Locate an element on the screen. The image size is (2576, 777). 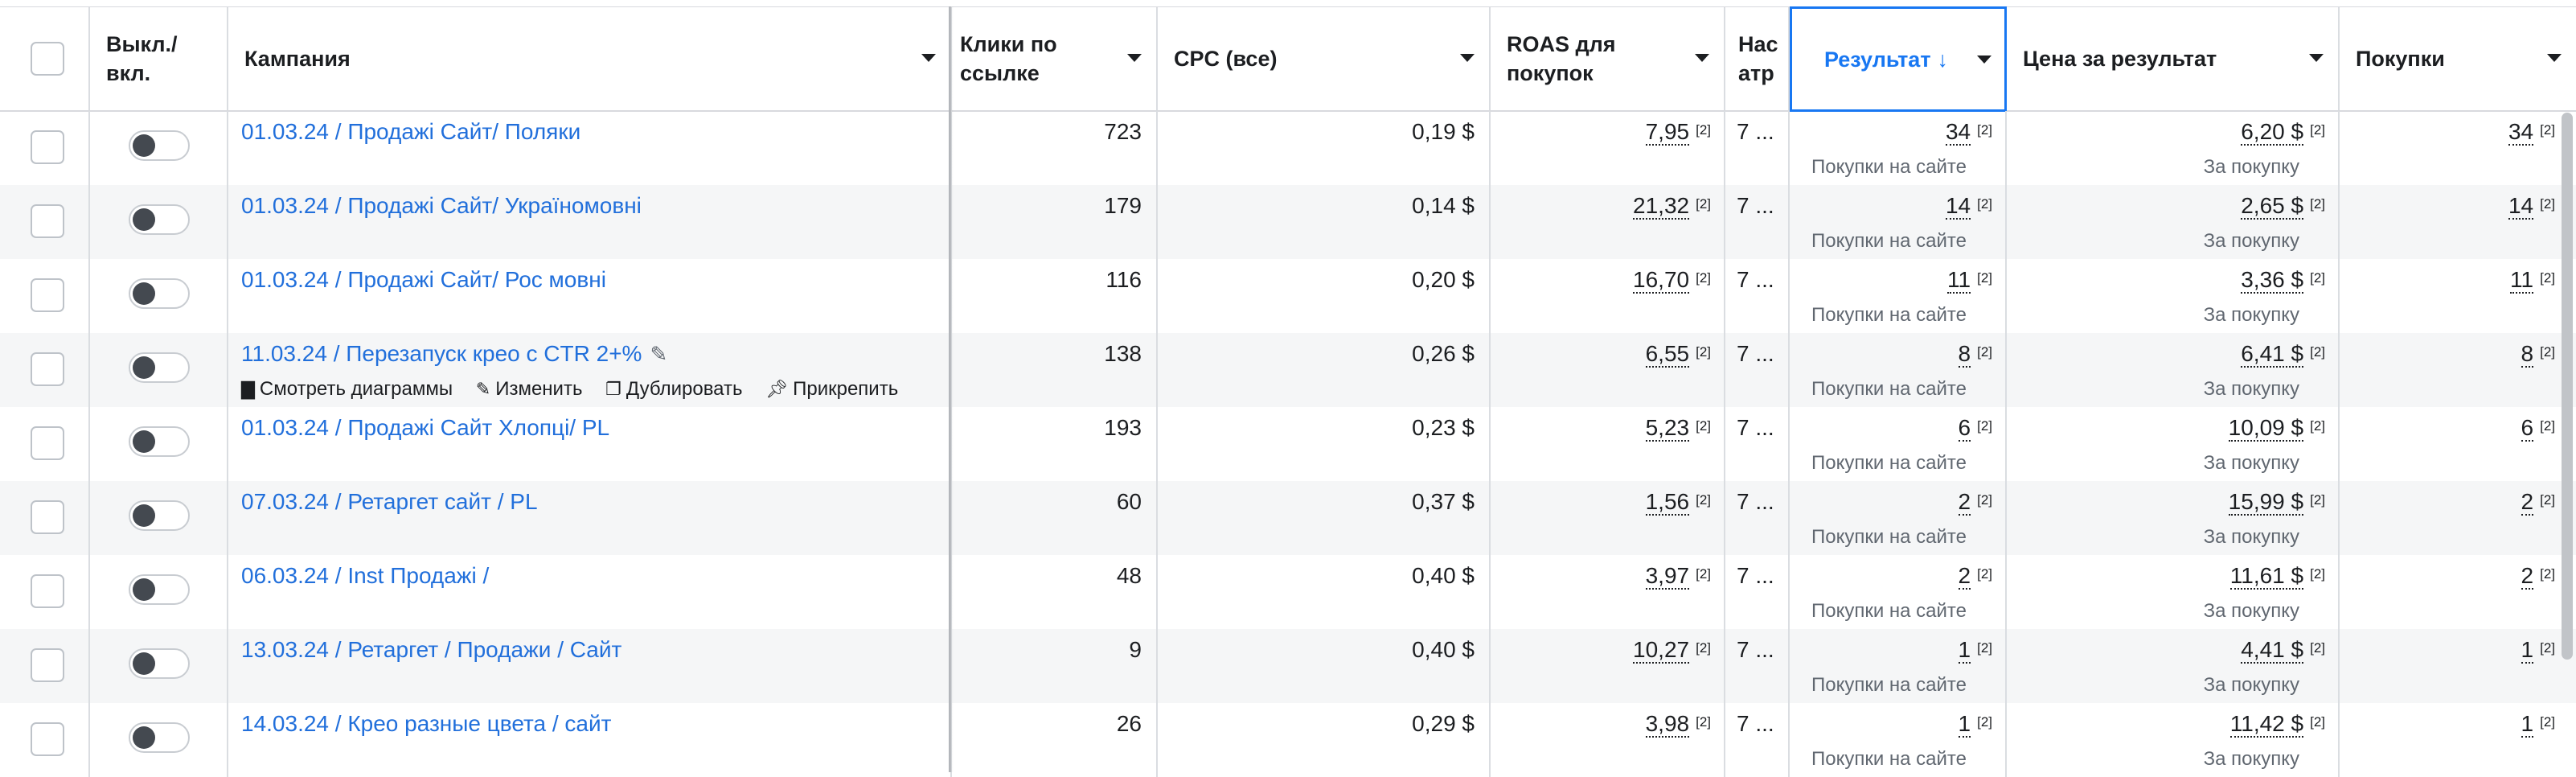
header-campaign: Кампания is located at coordinates (590, 58).